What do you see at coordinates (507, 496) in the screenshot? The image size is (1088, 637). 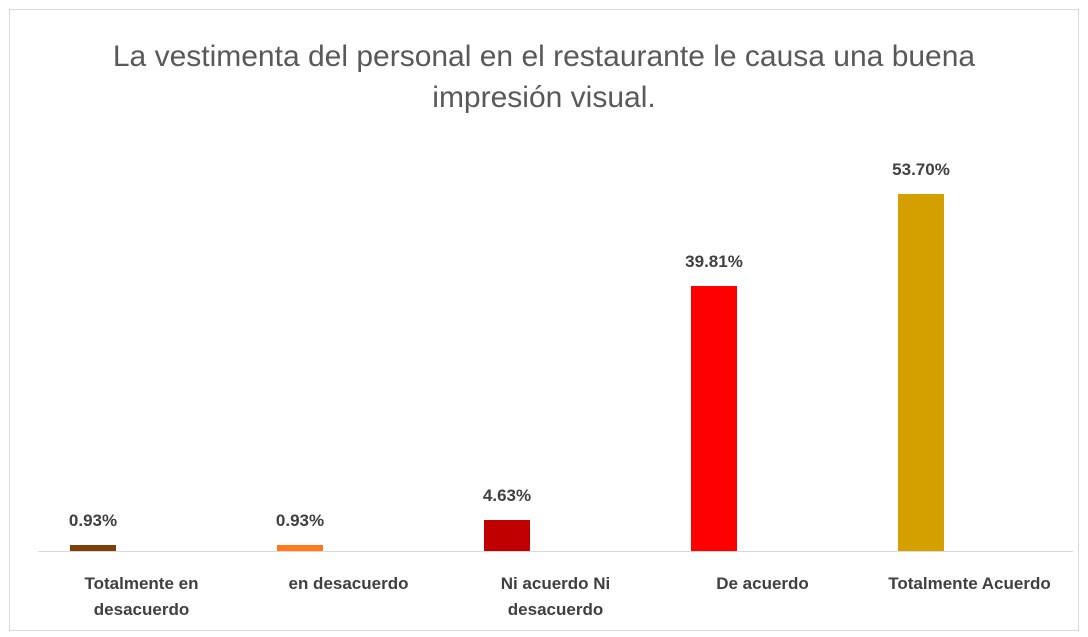 I see `data-label: 4.63%` at bounding box center [507, 496].